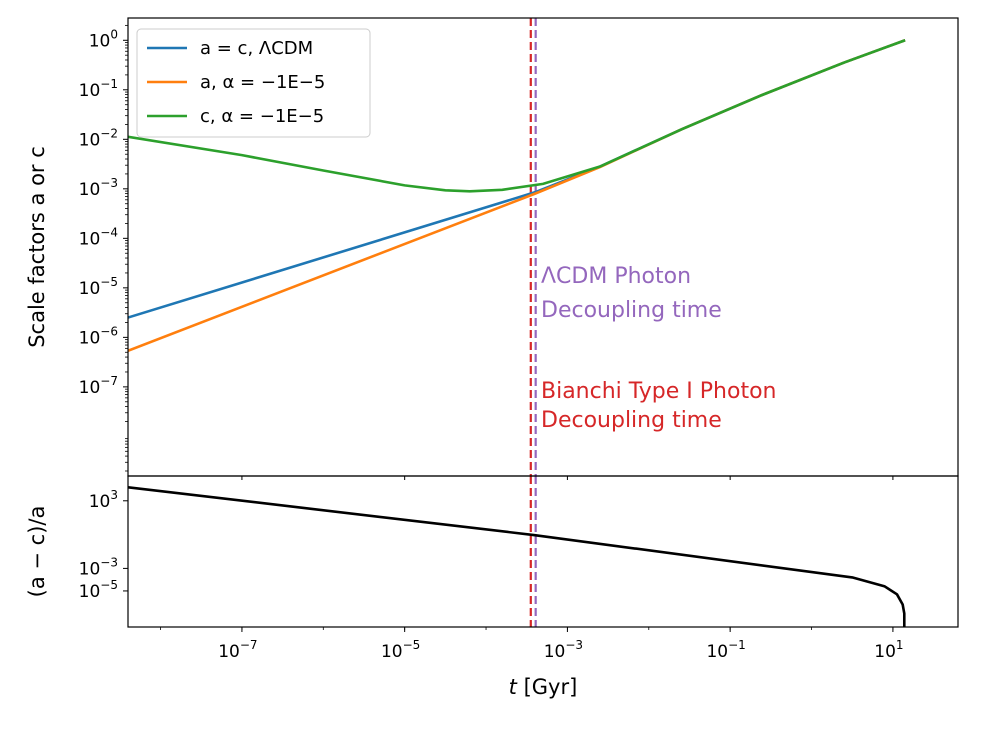 The width and height of the screenshot is (981, 736). What do you see at coordinates (37, 552) in the screenshot?
I see `relative-difference-y-axis-label: (a − c)/a` at bounding box center [37, 552].